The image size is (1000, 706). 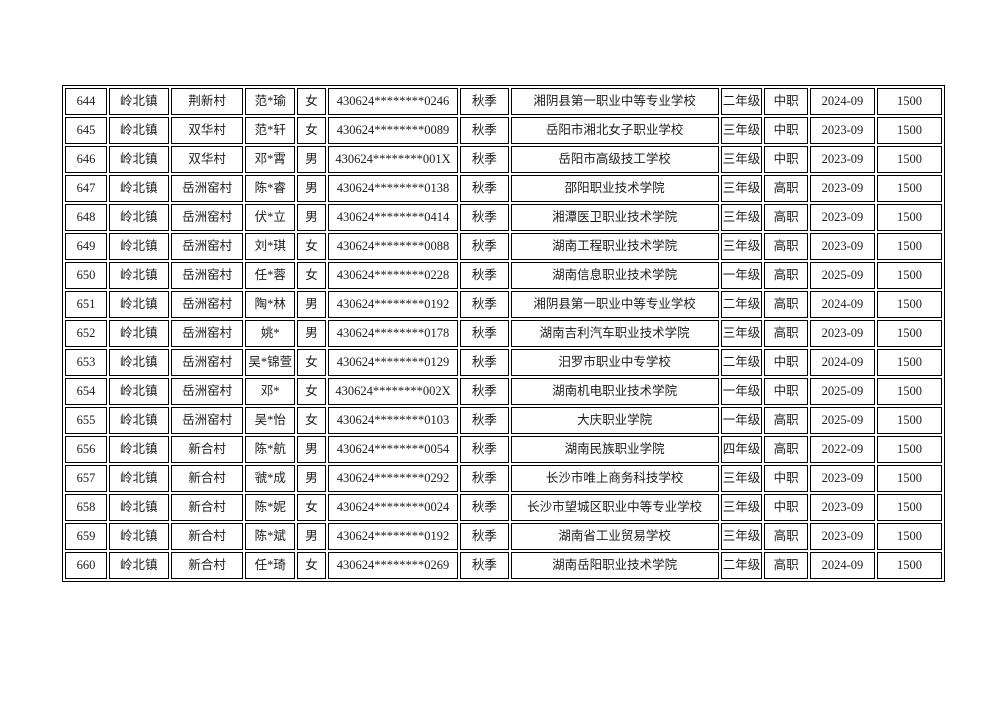 What do you see at coordinates (270, 420) in the screenshot?
I see `cell-student-name: 吴*怡` at bounding box center [270, 420].